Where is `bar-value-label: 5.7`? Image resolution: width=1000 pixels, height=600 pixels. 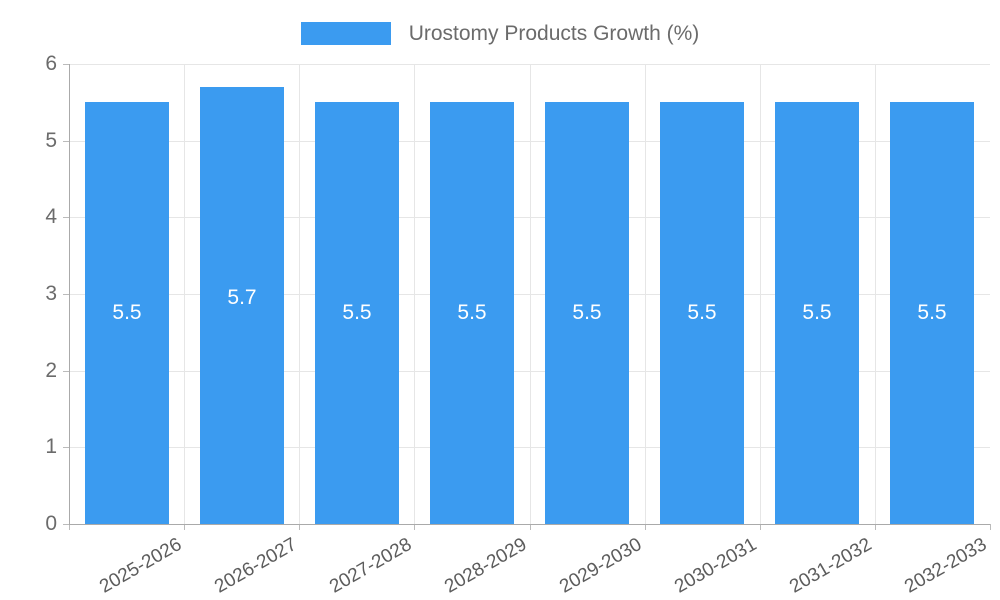
bar-value-label: 5.7 is located at coordinates (242, 297).